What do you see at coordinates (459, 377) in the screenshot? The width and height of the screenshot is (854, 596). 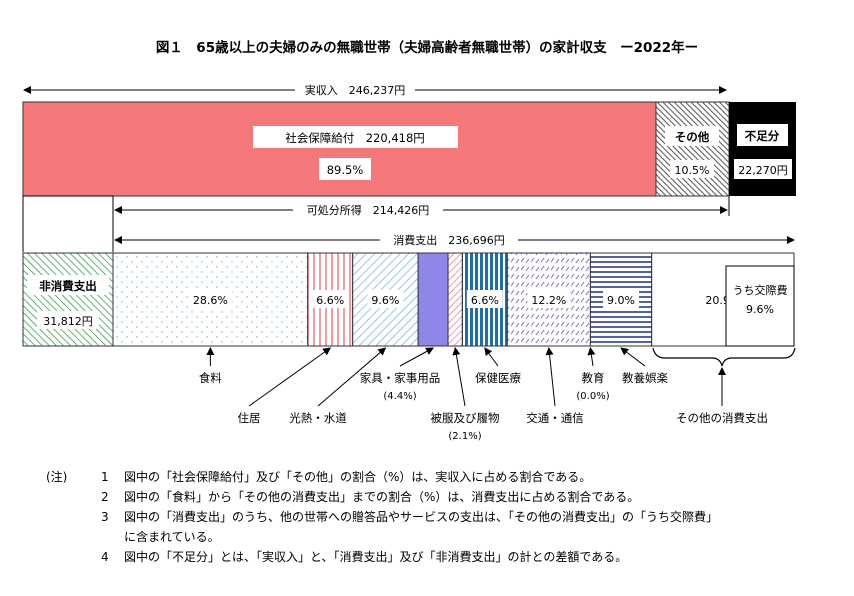 I see `arrow-clothing` at bounding box center [459, 377].